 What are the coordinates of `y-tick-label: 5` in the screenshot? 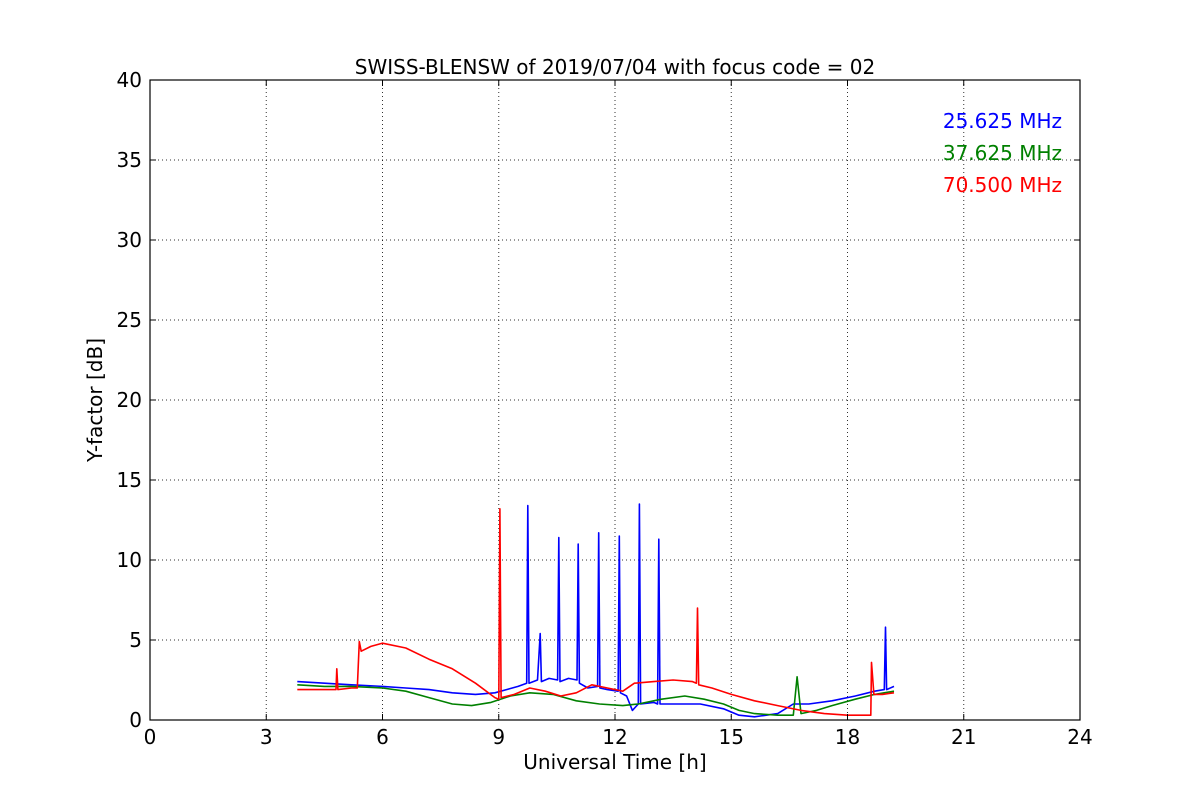 It's located at (135, 640).